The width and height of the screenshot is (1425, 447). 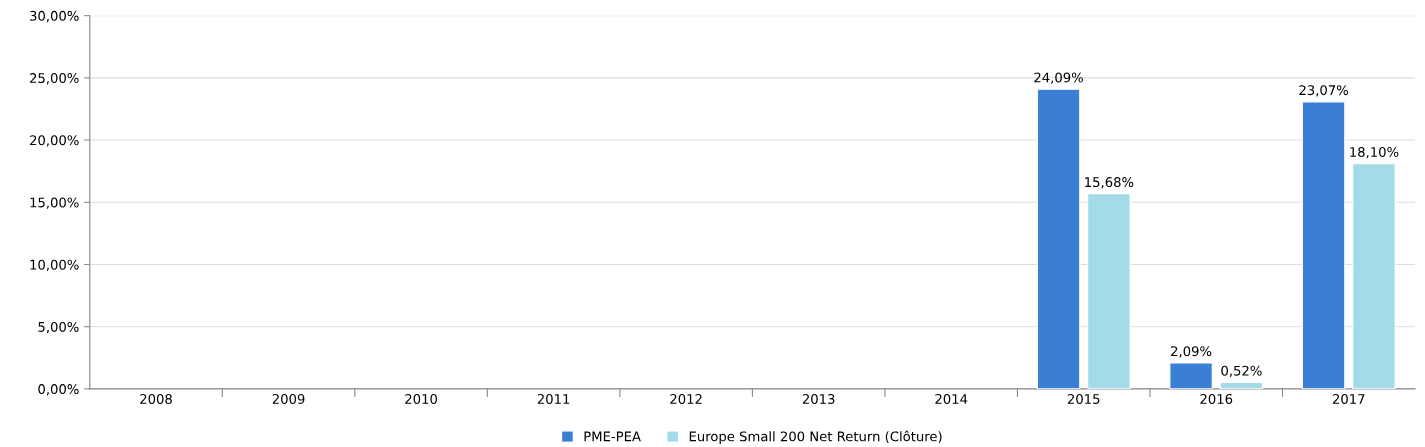 I want to click on data-label: 0,52%, so click(x=1241, y=371).